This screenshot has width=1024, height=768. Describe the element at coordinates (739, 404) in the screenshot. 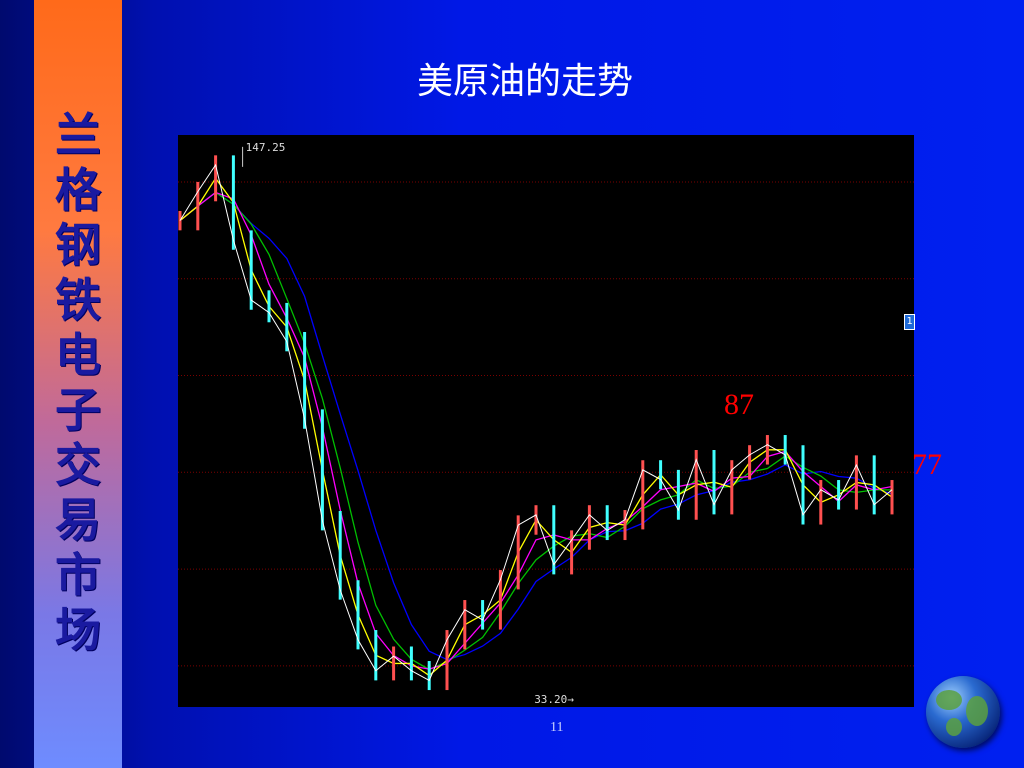

I see `peak-annotation: 87` at that location.